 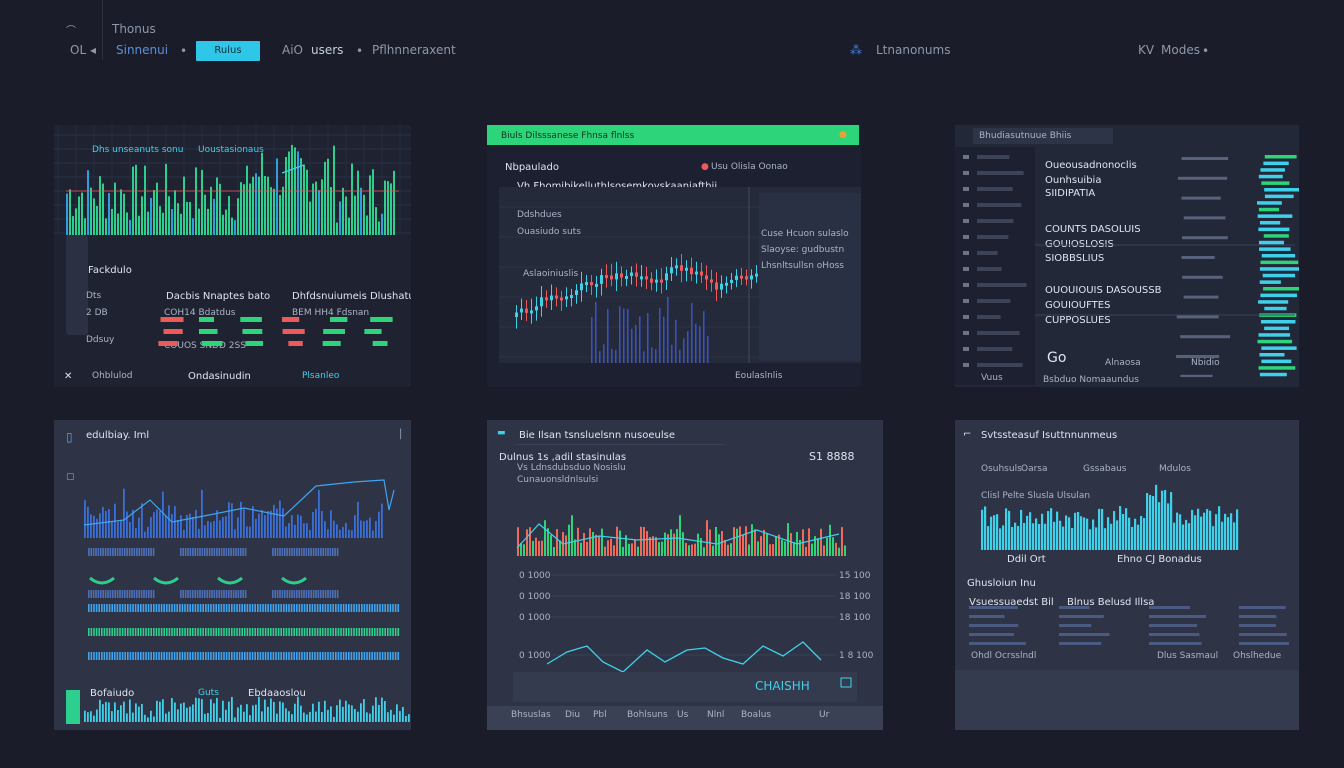 I want to click on expand-icon: │, so click(x=401, y=435).